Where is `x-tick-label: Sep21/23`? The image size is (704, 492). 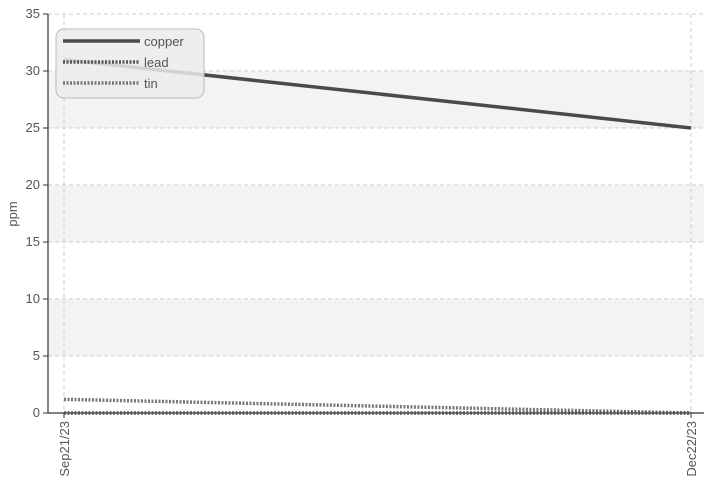 x-tick-label: Sep21/23 is located at coordinates (64, 449).